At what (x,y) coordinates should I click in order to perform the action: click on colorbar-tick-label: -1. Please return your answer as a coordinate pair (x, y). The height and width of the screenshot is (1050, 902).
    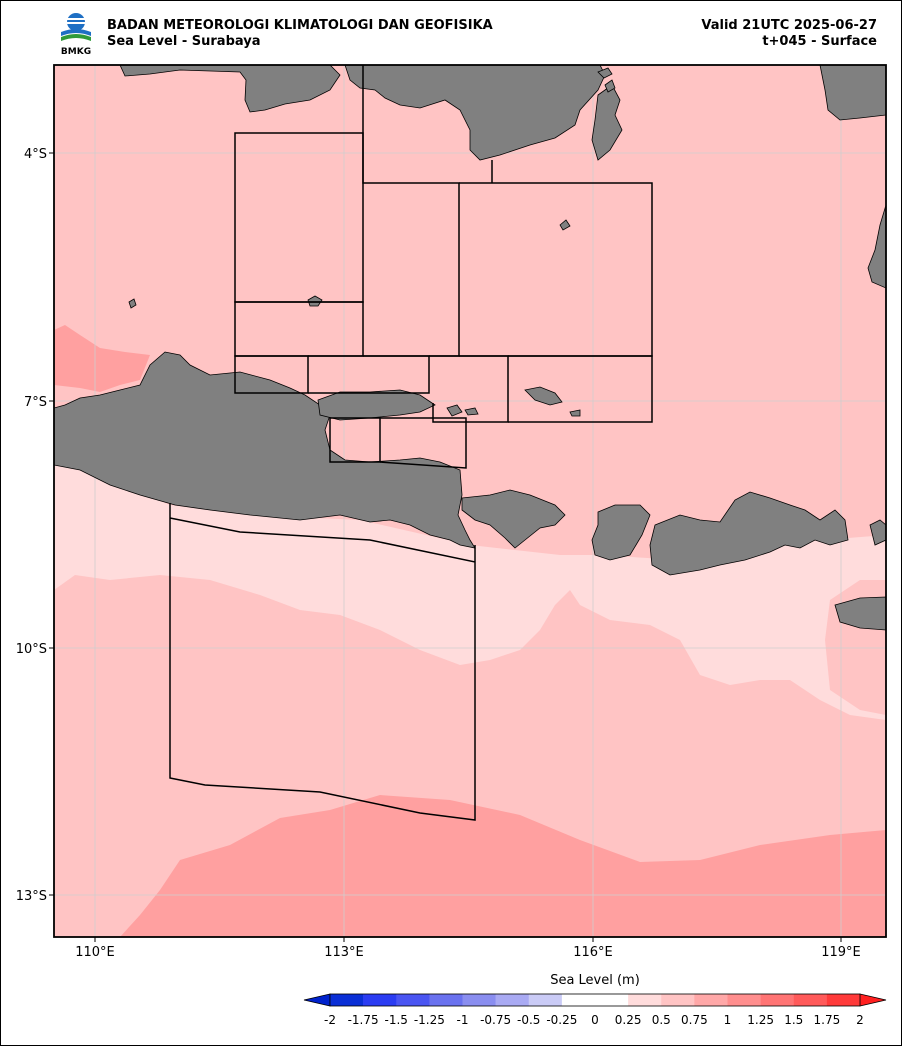
    Looking at the image, I should click on (463, 1020).